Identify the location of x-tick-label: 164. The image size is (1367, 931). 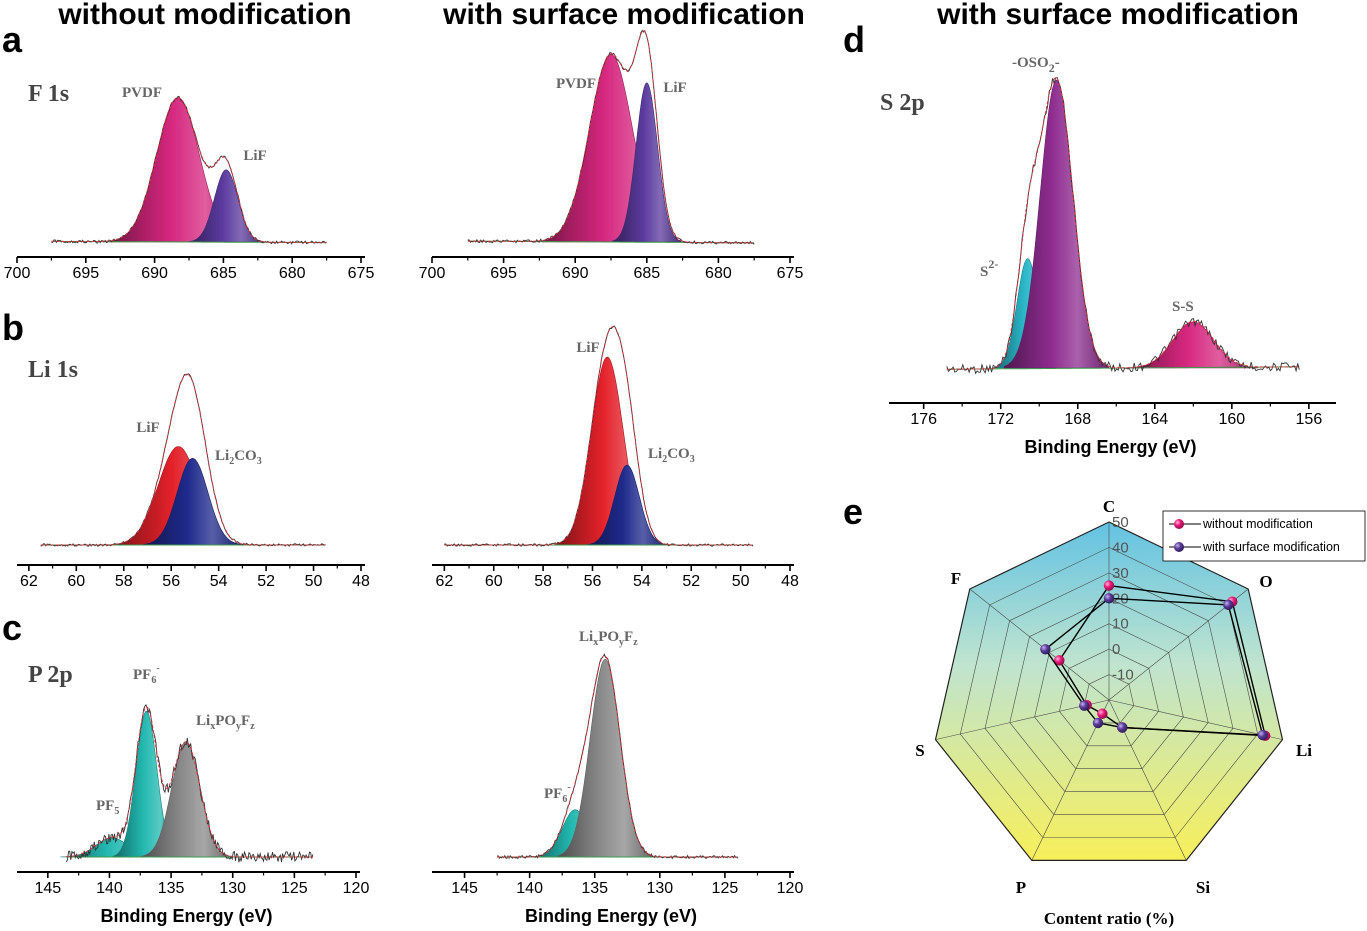
(1154, 419).